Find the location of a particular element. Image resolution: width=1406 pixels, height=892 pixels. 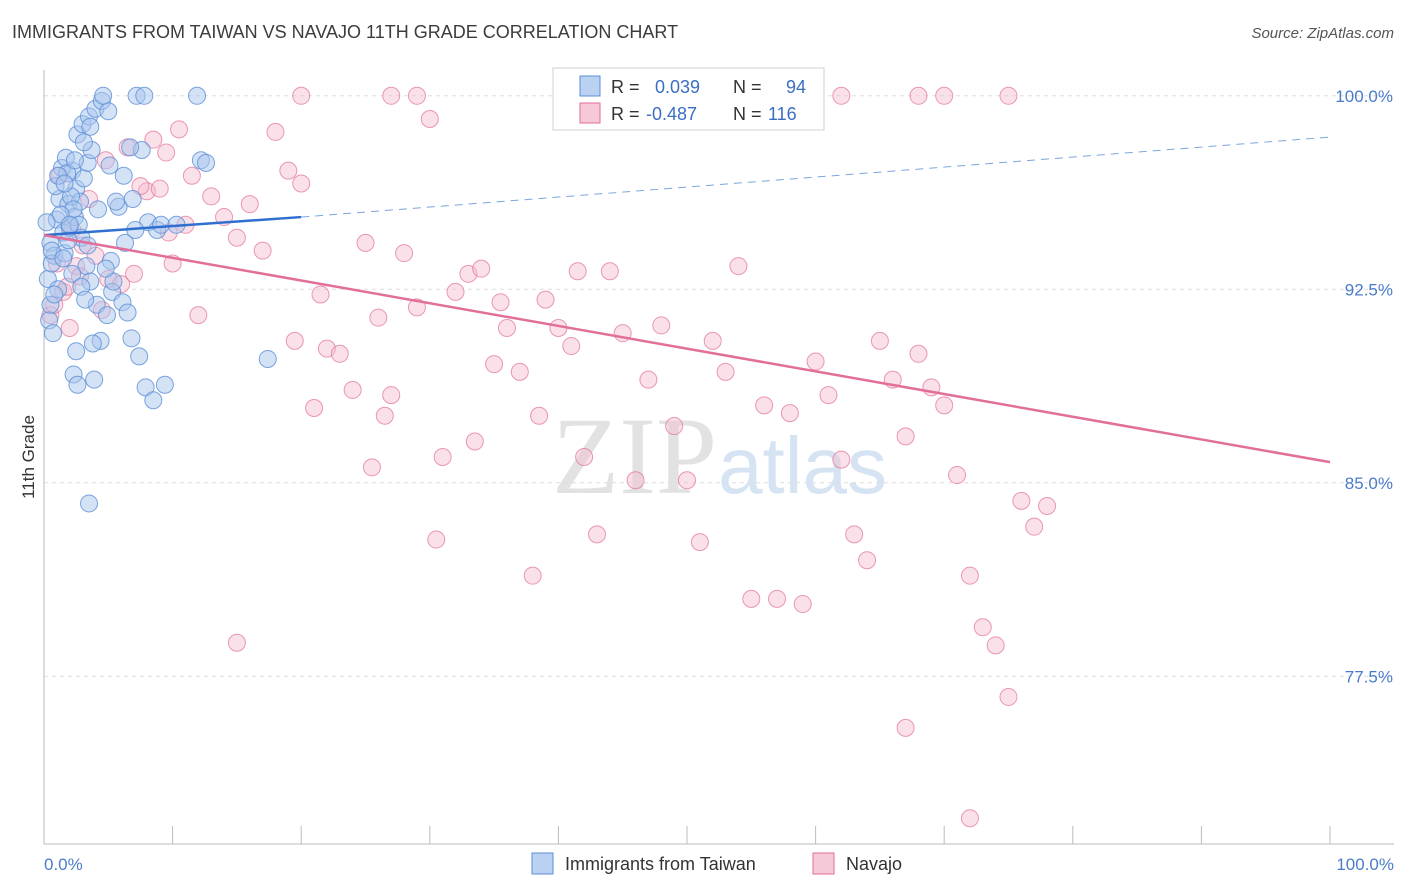

legend-r-label-navajo: R = is located at coordinates (625, 114).